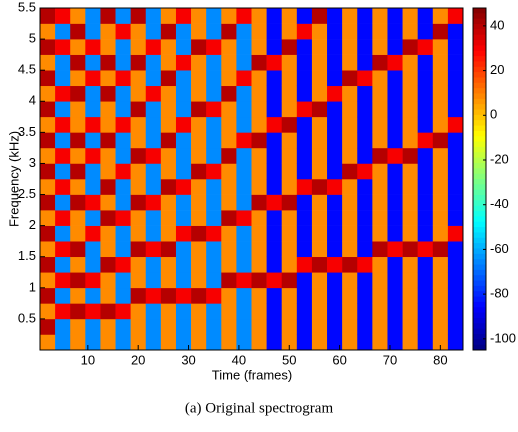  What do you see at coordinates (13, 179) in the screenshot?
I see `y-axis-label: Frequency (kHz)` at bounding box center [13, 179].